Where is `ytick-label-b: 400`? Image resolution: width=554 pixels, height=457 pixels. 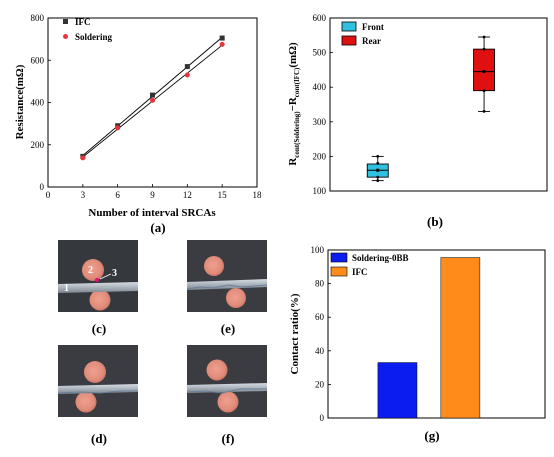 ytick-label-b: 400 is located at coordinates (320, 87).